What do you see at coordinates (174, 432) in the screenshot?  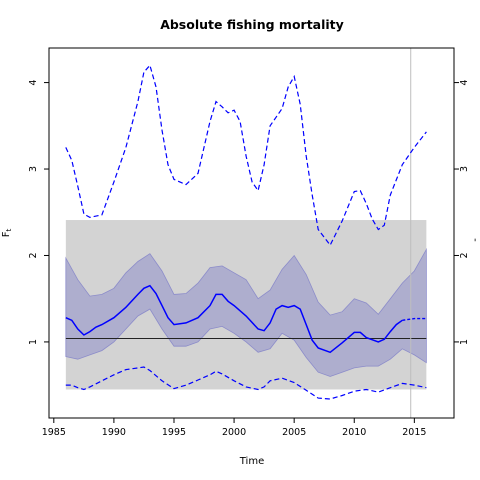 I see `x-tick-label: 1995` at bounding box center [174, 432].